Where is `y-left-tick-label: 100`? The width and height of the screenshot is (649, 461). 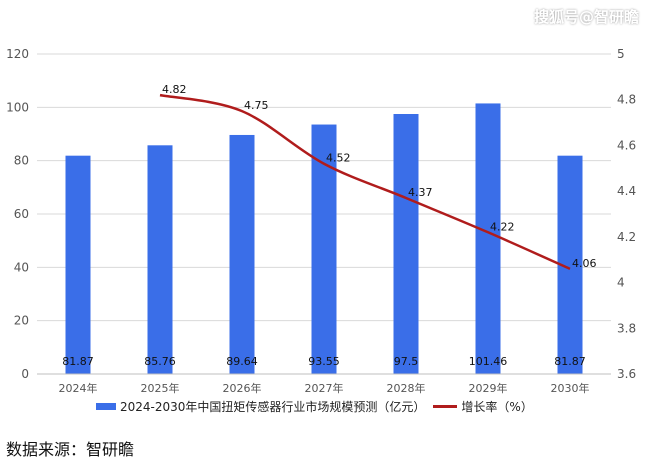
y-left-tick-label: 100 is located at coordinates (17, 107).